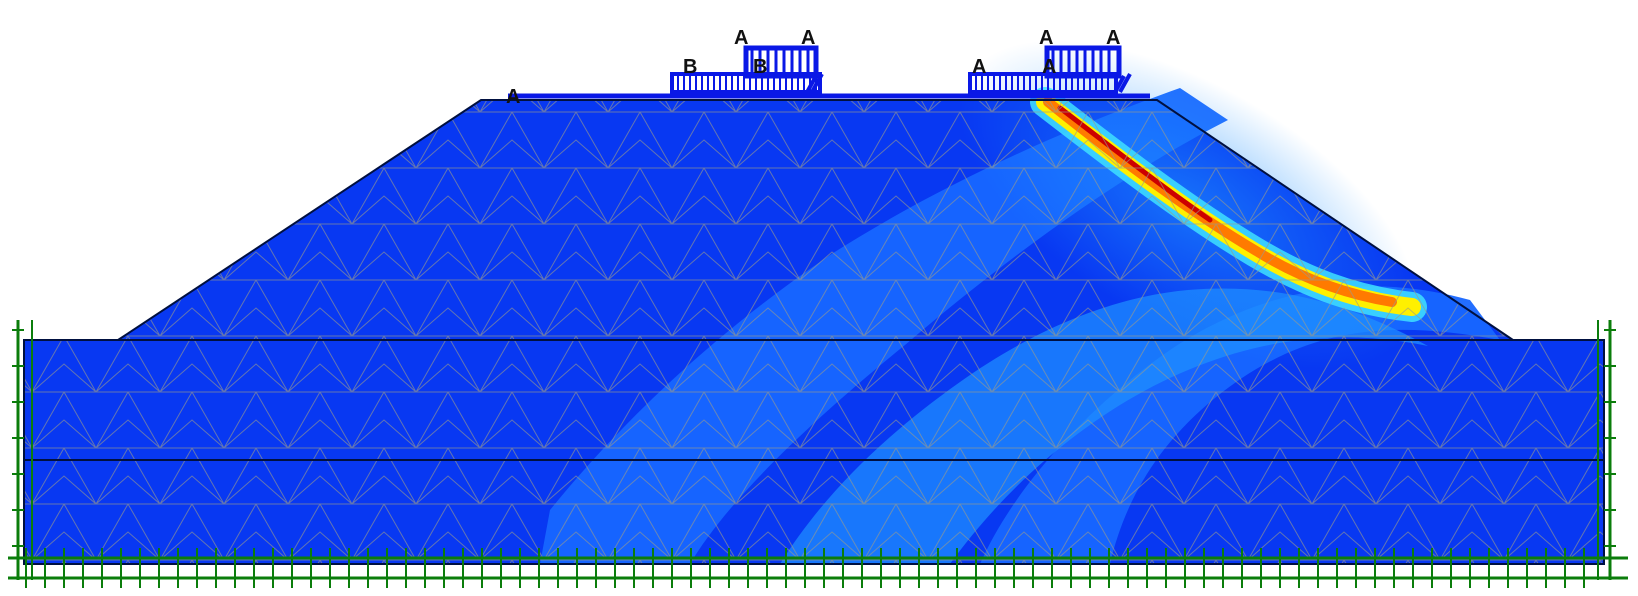 This screenshot has height=596, width=1638. Describe the element at coordinates (814, 84) in the screenshot. I see `left-load-support-slash` at that location.